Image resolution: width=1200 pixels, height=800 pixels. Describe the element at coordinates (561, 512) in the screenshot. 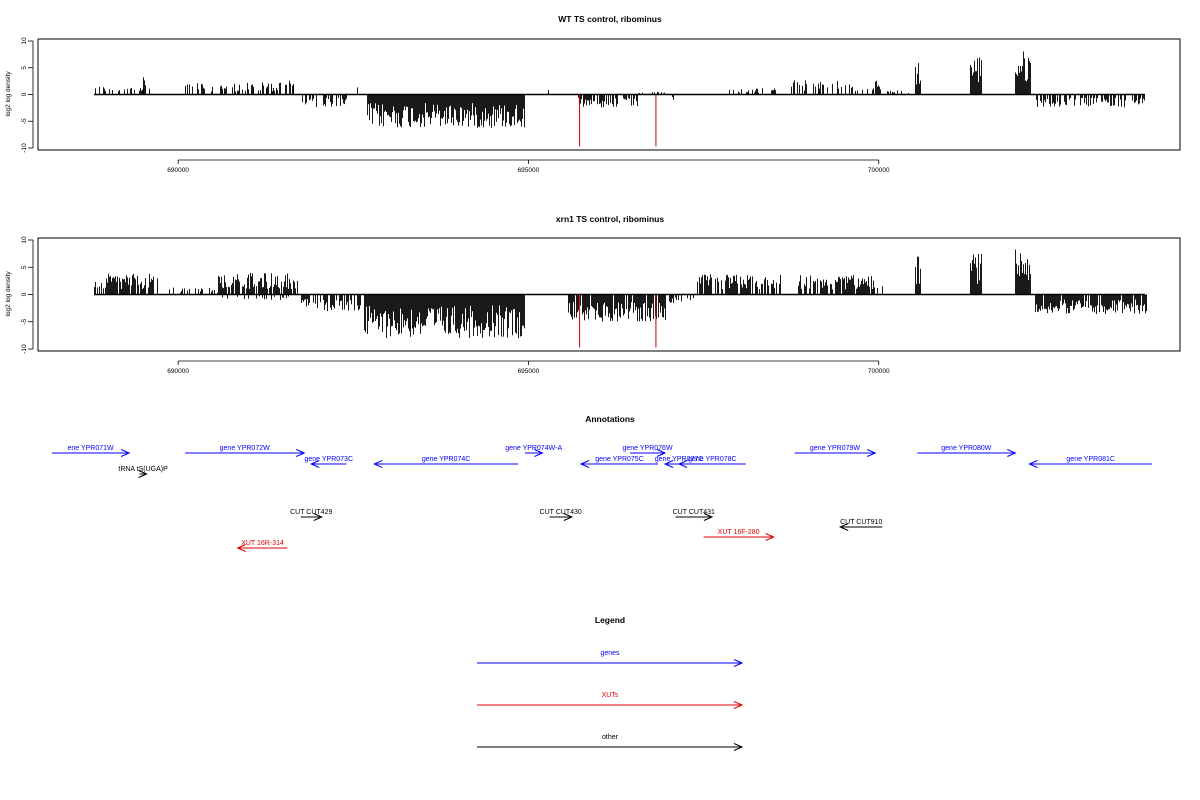

I see `other-label: CUT CUT430` at that location.